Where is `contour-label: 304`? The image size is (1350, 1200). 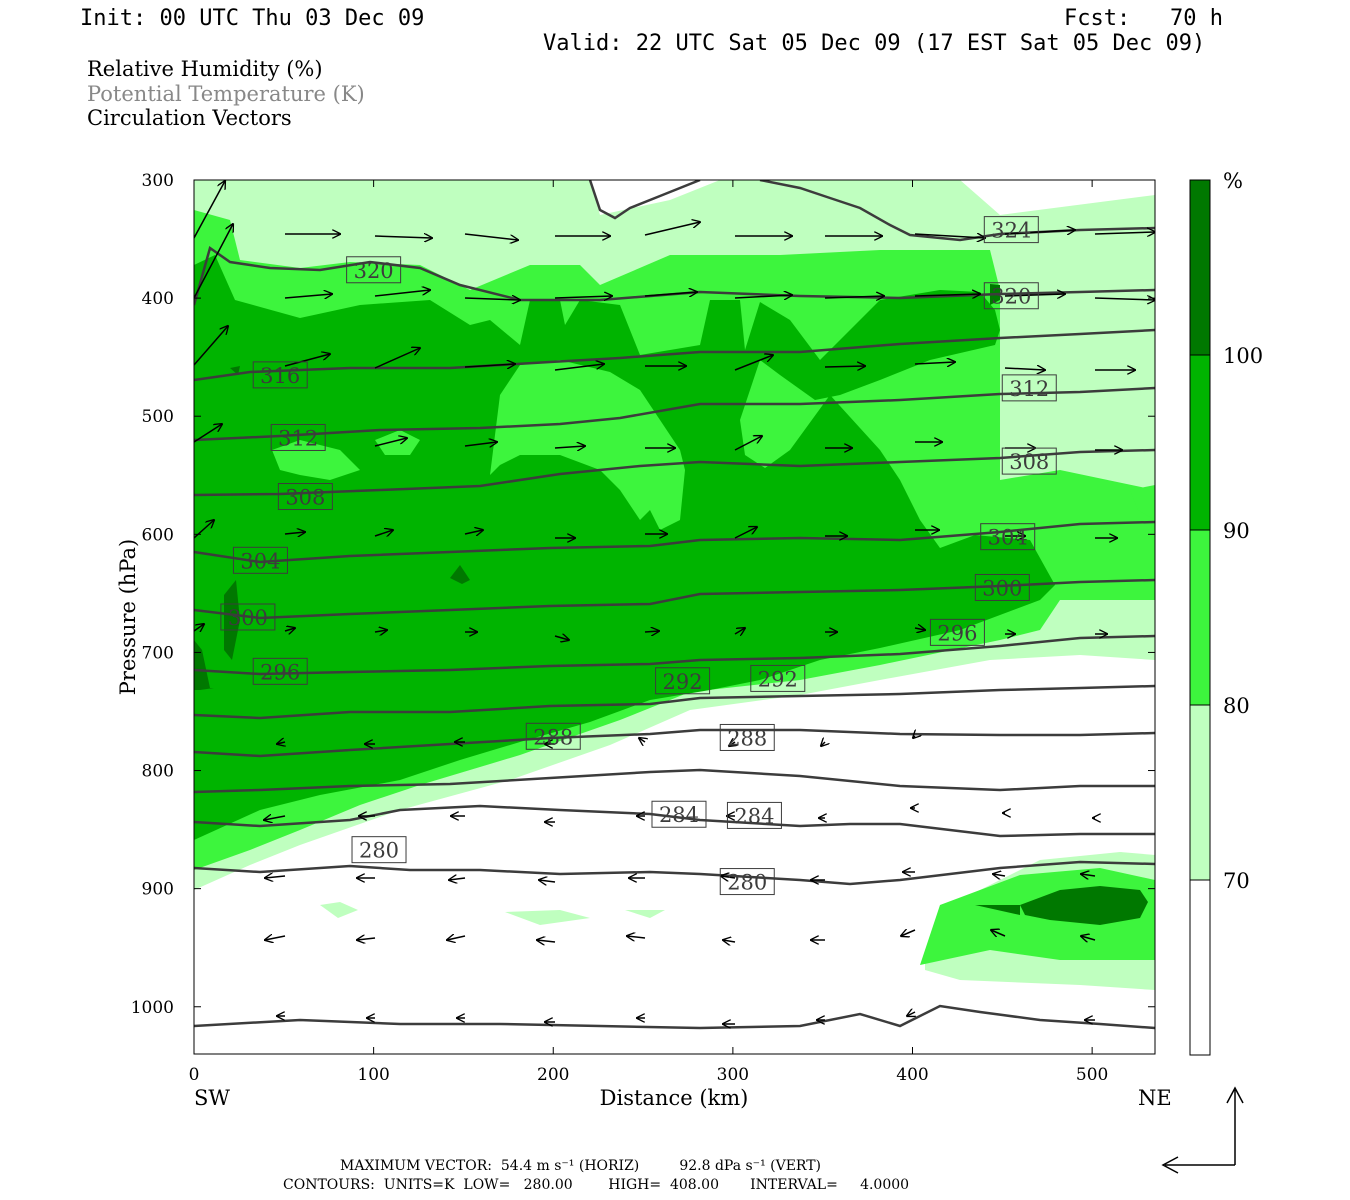
contour-label: 304 is located at coordinates (260, 560).